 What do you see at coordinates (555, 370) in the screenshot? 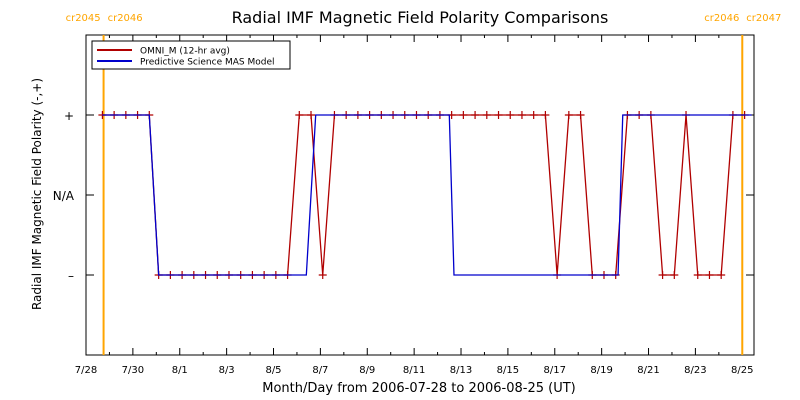
I see `x-tick-label: 8/17` at bounding box center [555, 370].